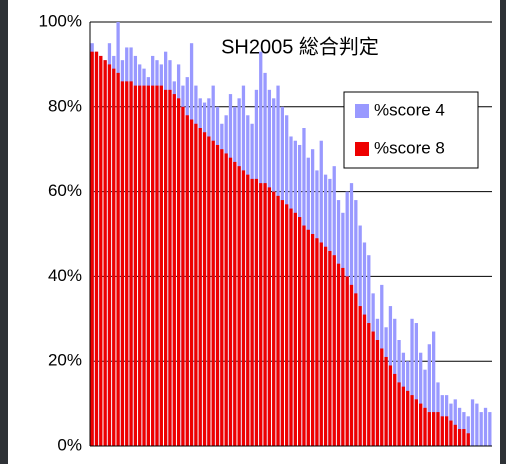  What do you see at coordinates (409, 147) in the screenshot?
I see `legend-label: %score 8` at bounding box center [409, 147].